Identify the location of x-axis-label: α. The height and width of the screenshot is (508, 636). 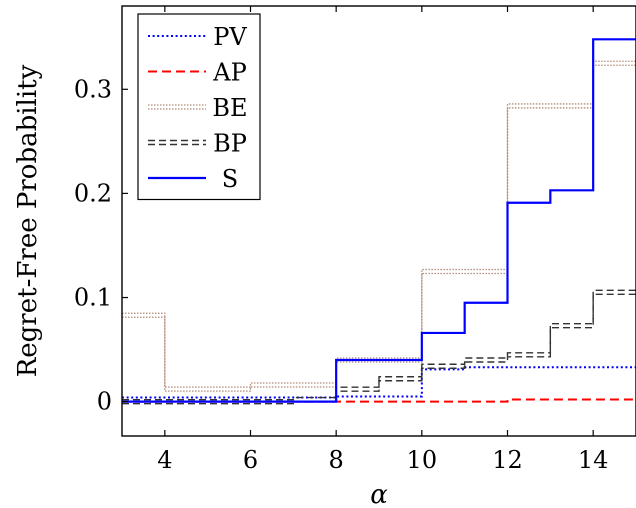
(379, 494).